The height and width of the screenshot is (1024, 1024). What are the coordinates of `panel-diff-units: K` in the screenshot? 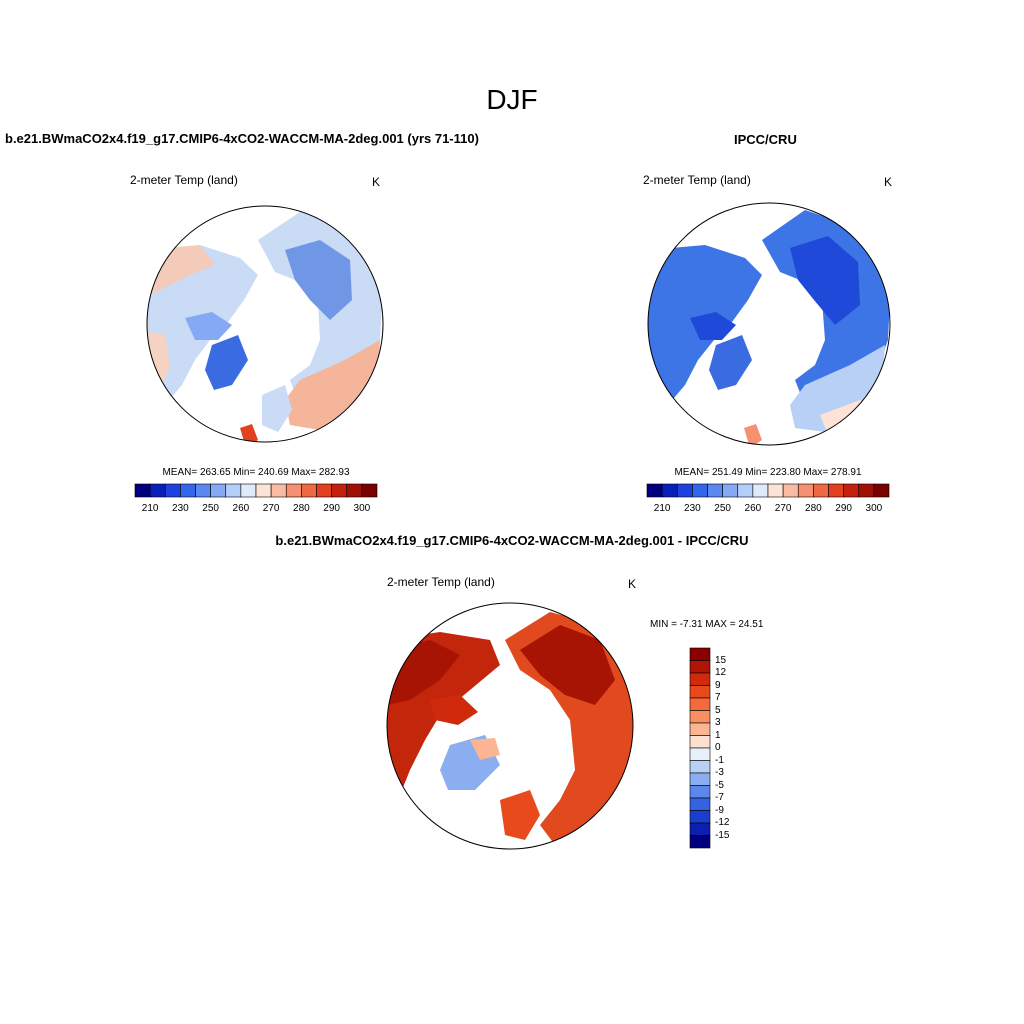 It's located at (632, 584).